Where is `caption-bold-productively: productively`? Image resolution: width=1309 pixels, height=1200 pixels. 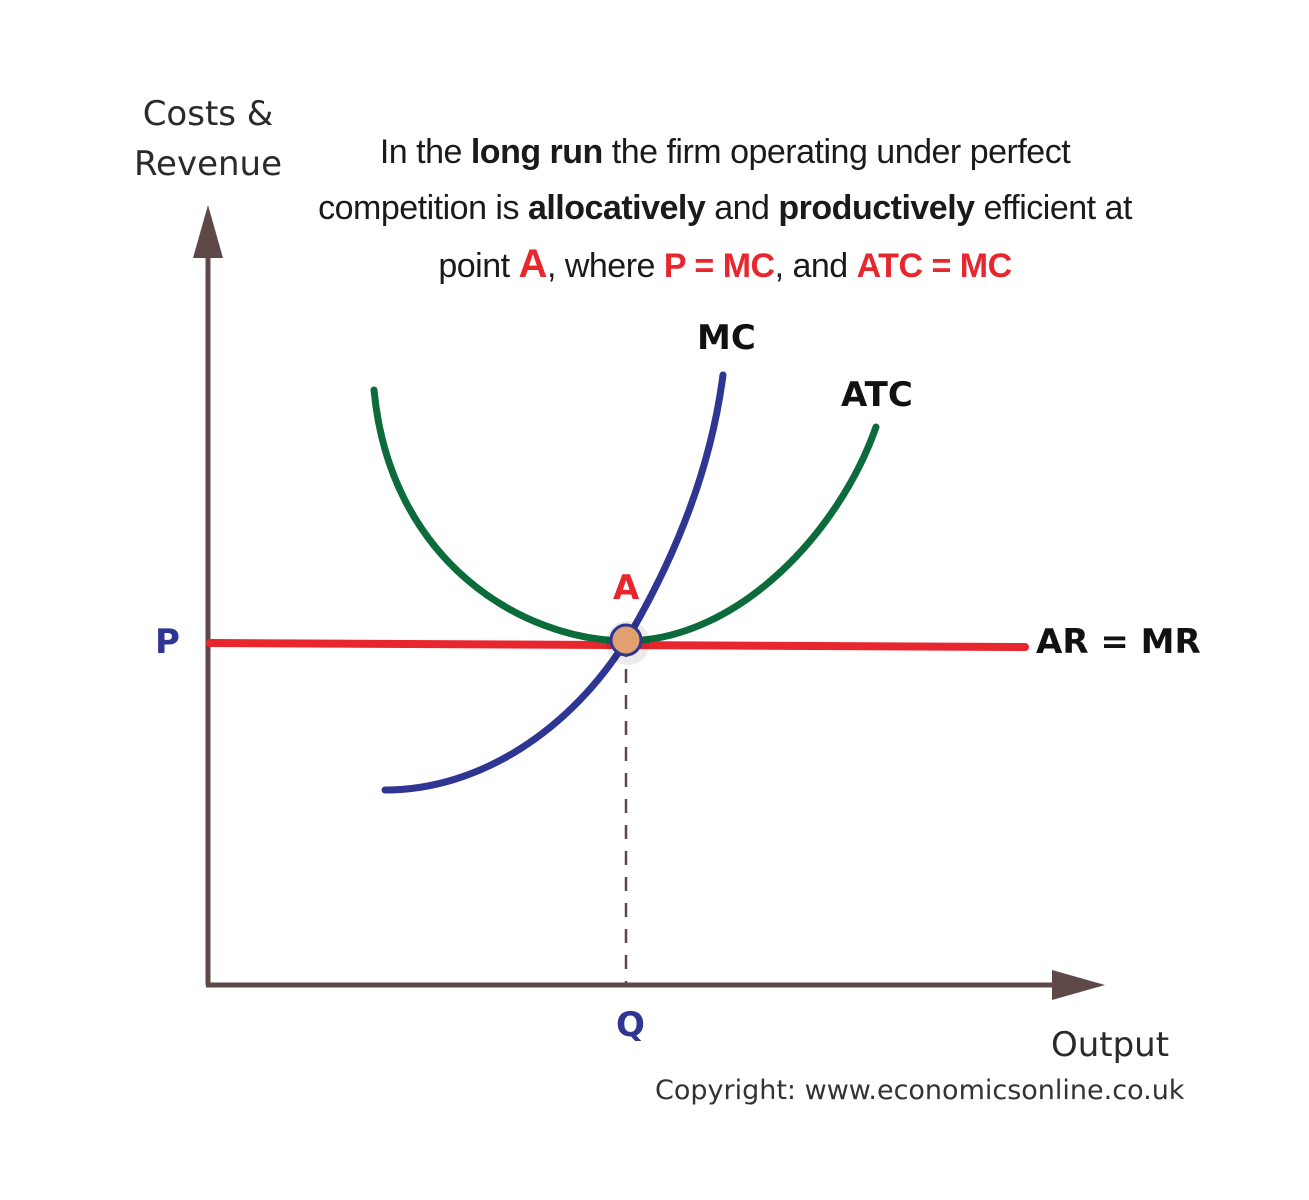
caption-bold-productively: productively is located at coordinates (876, 208).